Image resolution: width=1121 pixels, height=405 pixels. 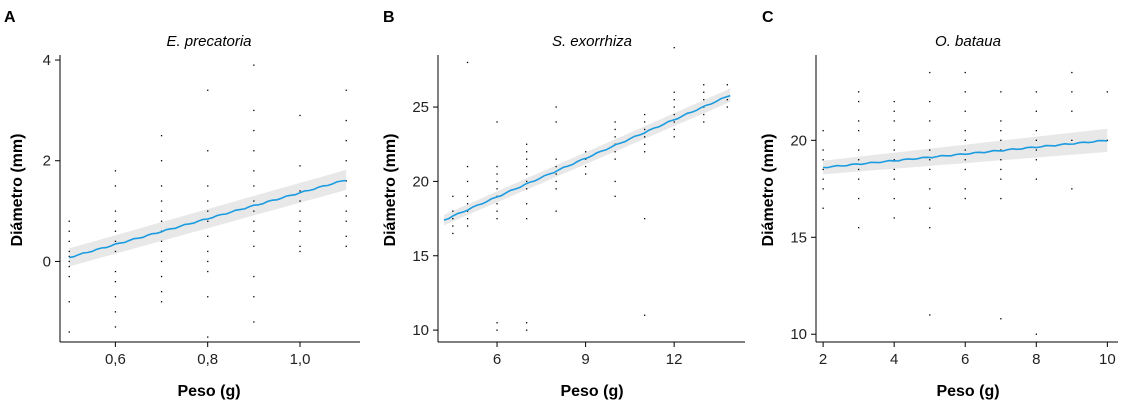 I want to click on x-axis-title-c: Peso (g), so click(x=967, y=391).